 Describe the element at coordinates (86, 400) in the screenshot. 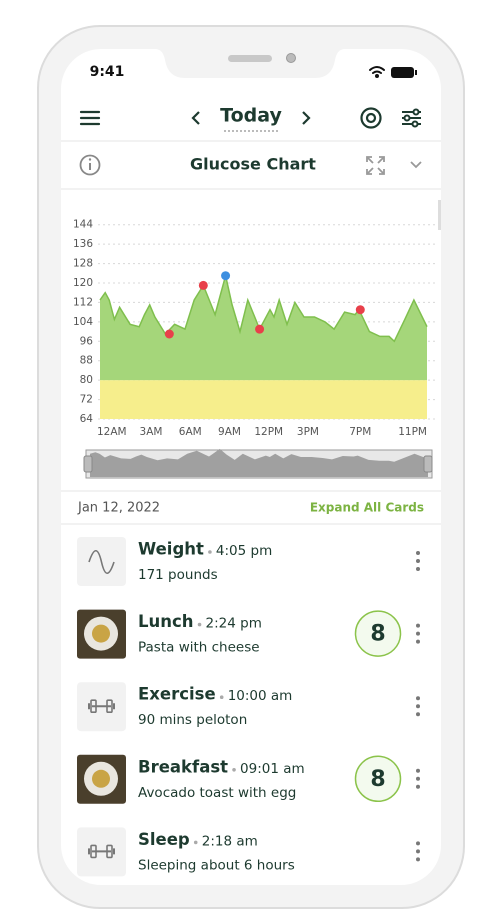

I see `y-tick-label: 72` at that location.